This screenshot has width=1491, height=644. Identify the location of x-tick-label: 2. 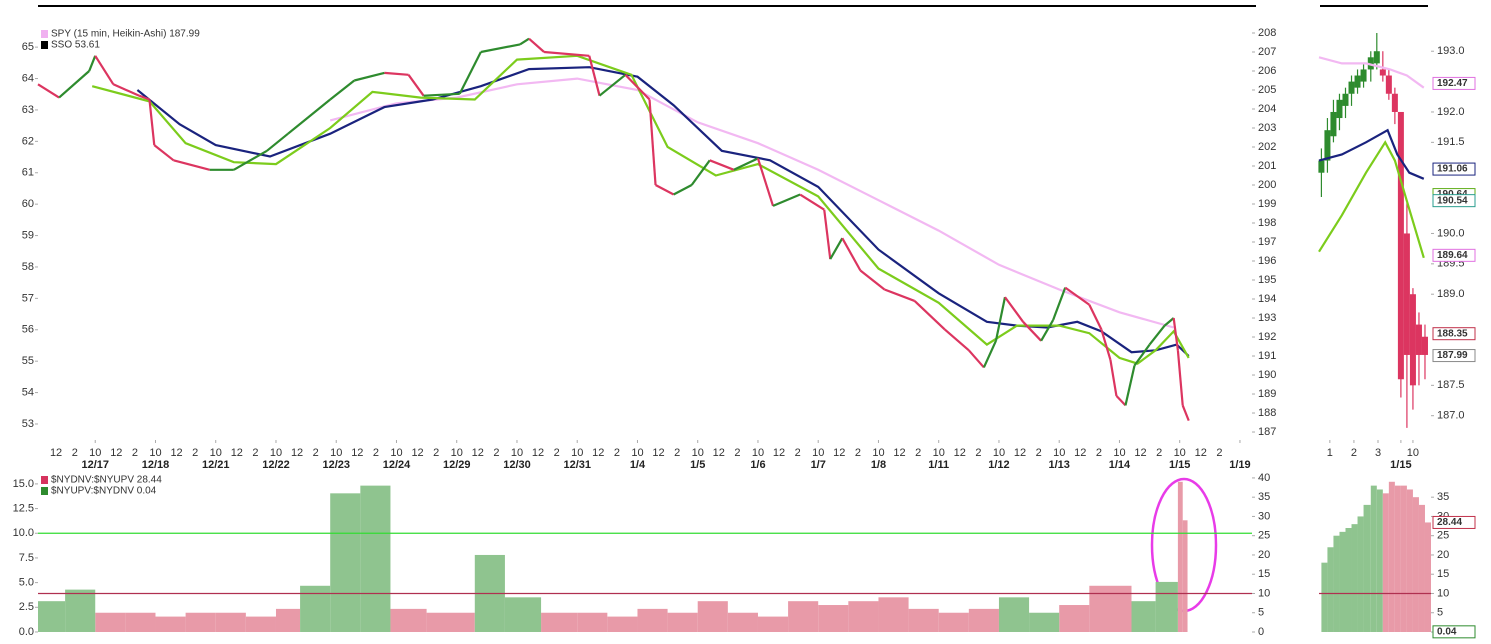
(1354, 453).